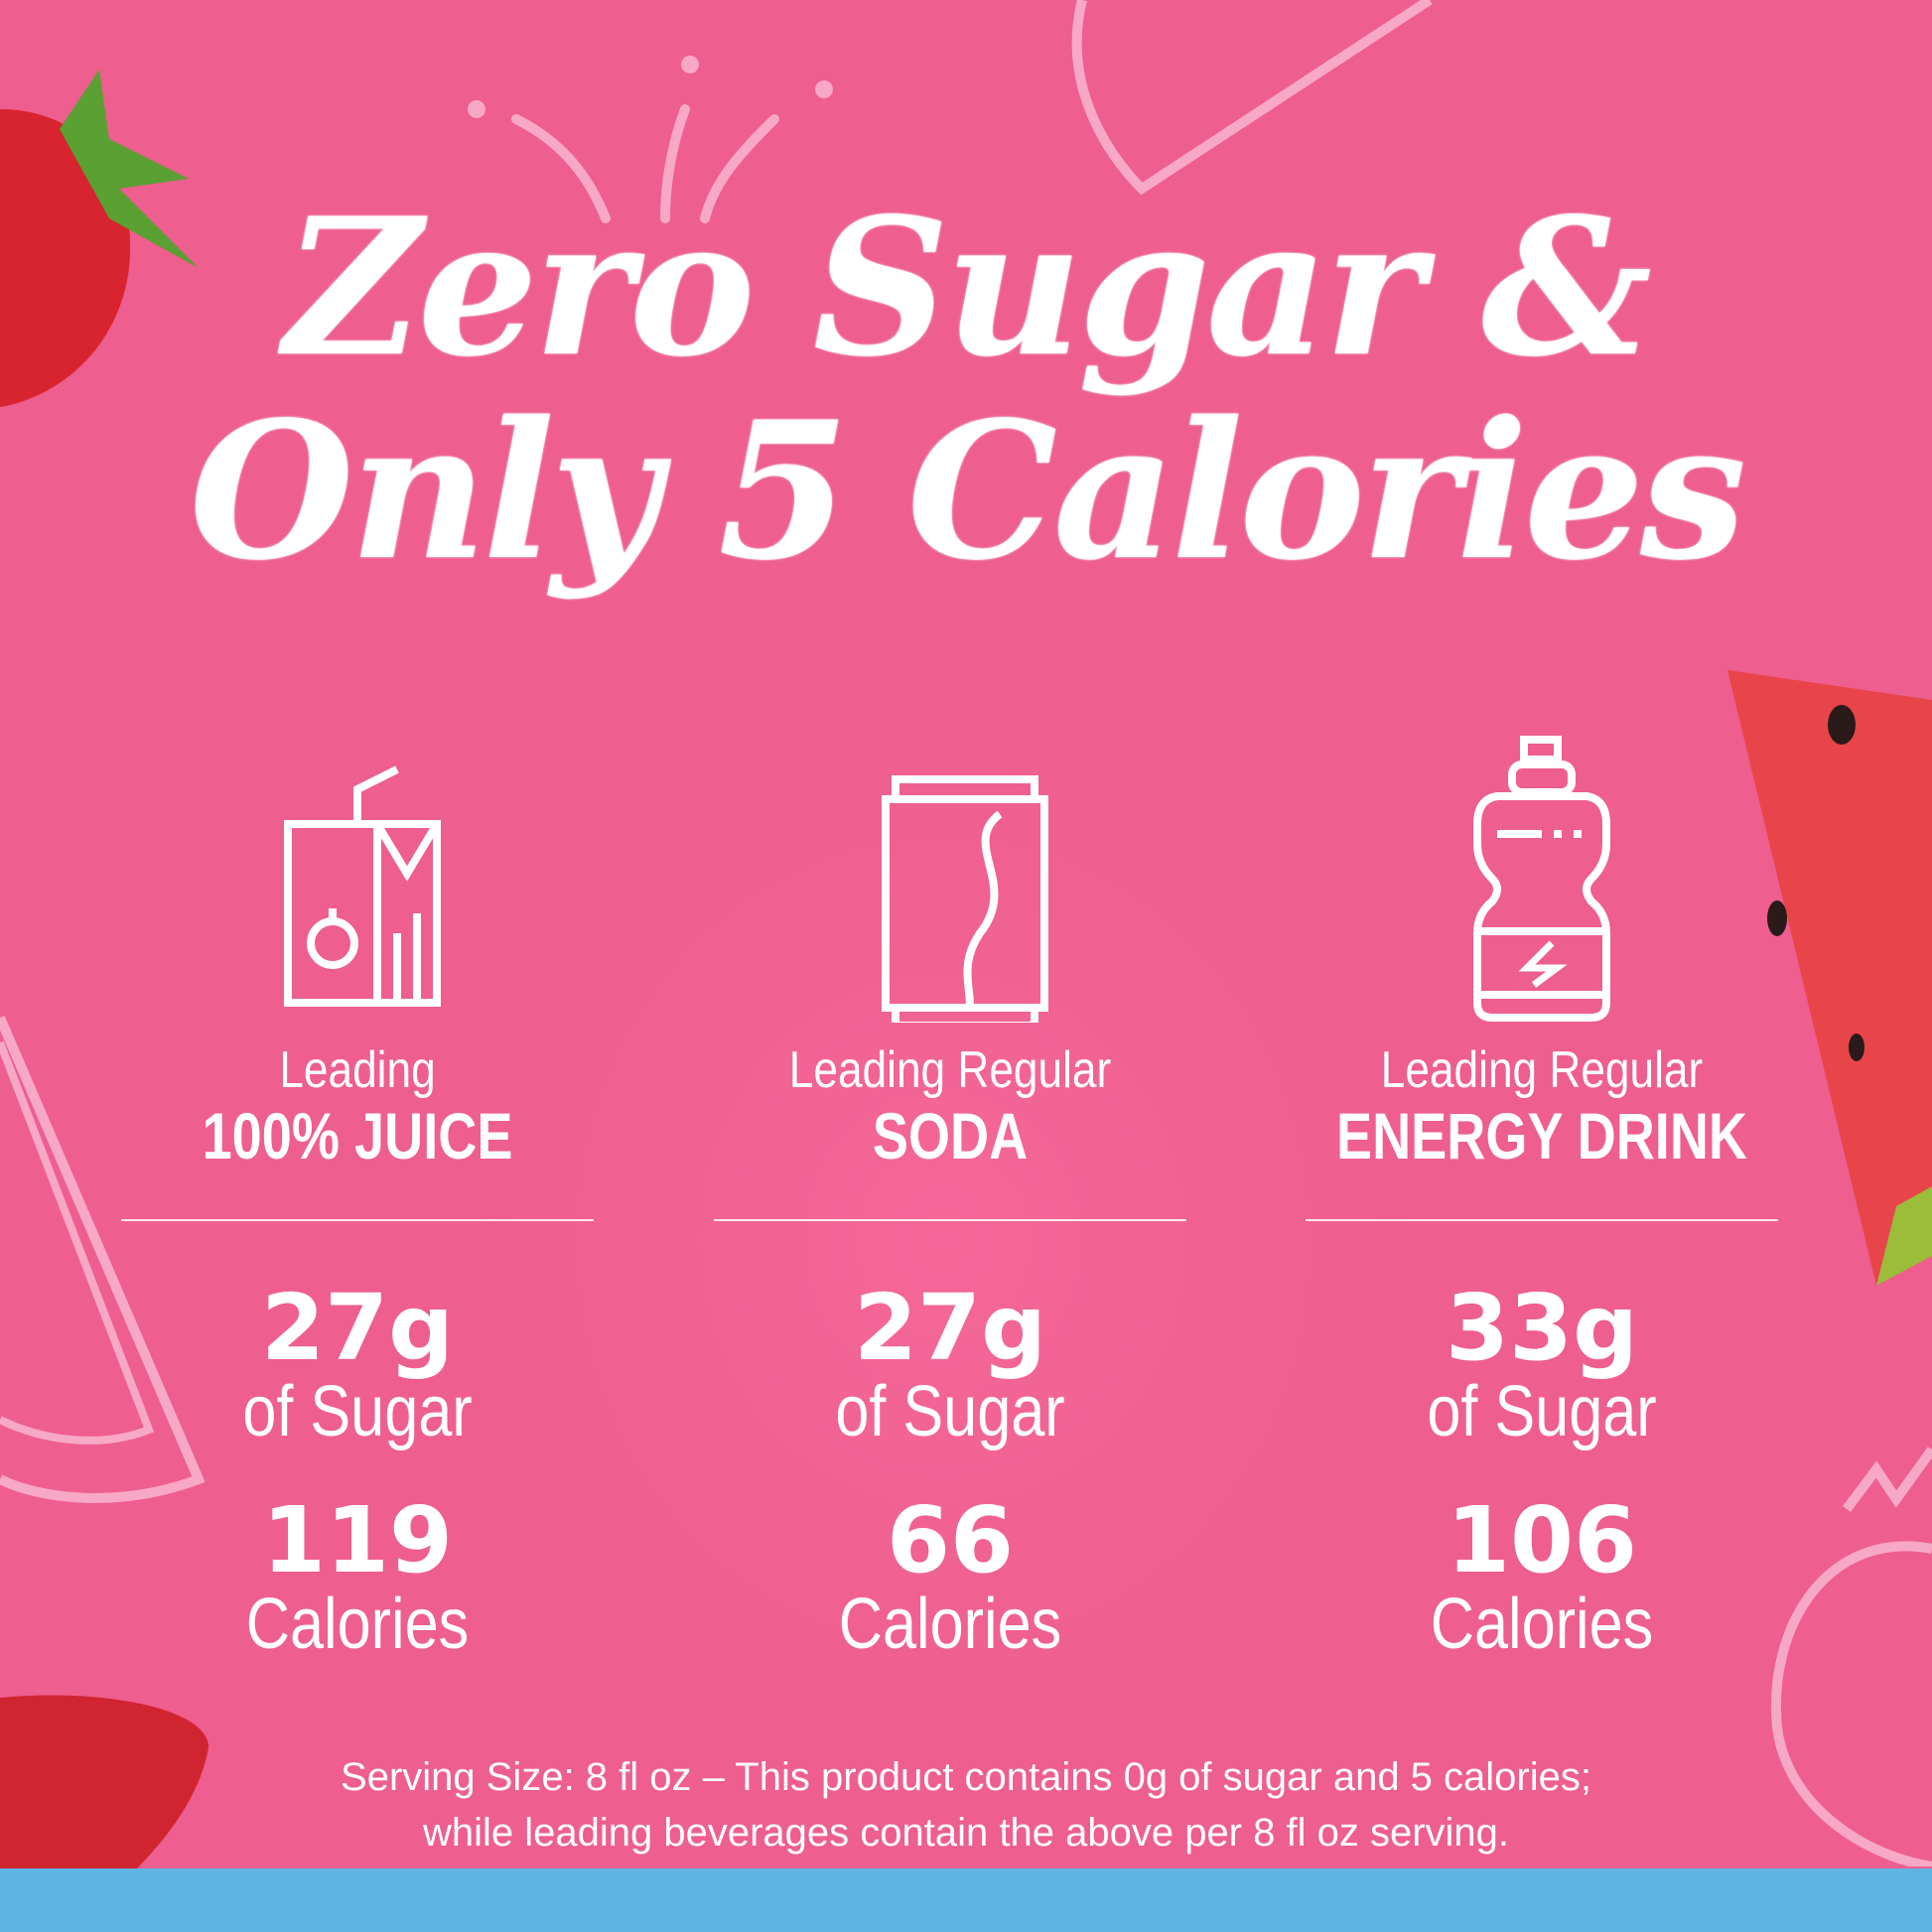 This screenshot has height=1932, width=1932. I want to click on column-label-main: 100% JUICE, so click(357, 1136).